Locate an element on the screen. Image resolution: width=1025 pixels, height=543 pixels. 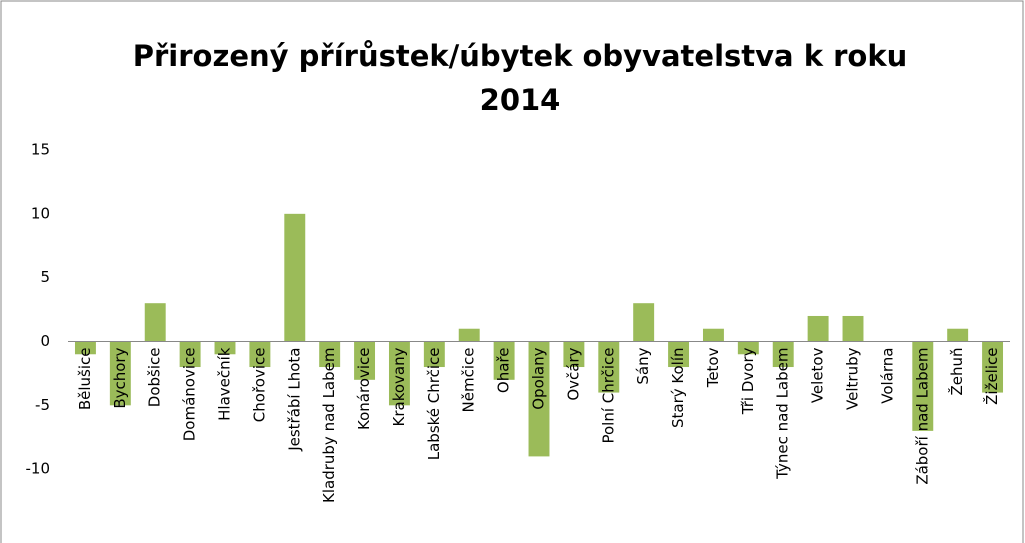
x-tick-label: Sány is located at coordinates (643, 365).